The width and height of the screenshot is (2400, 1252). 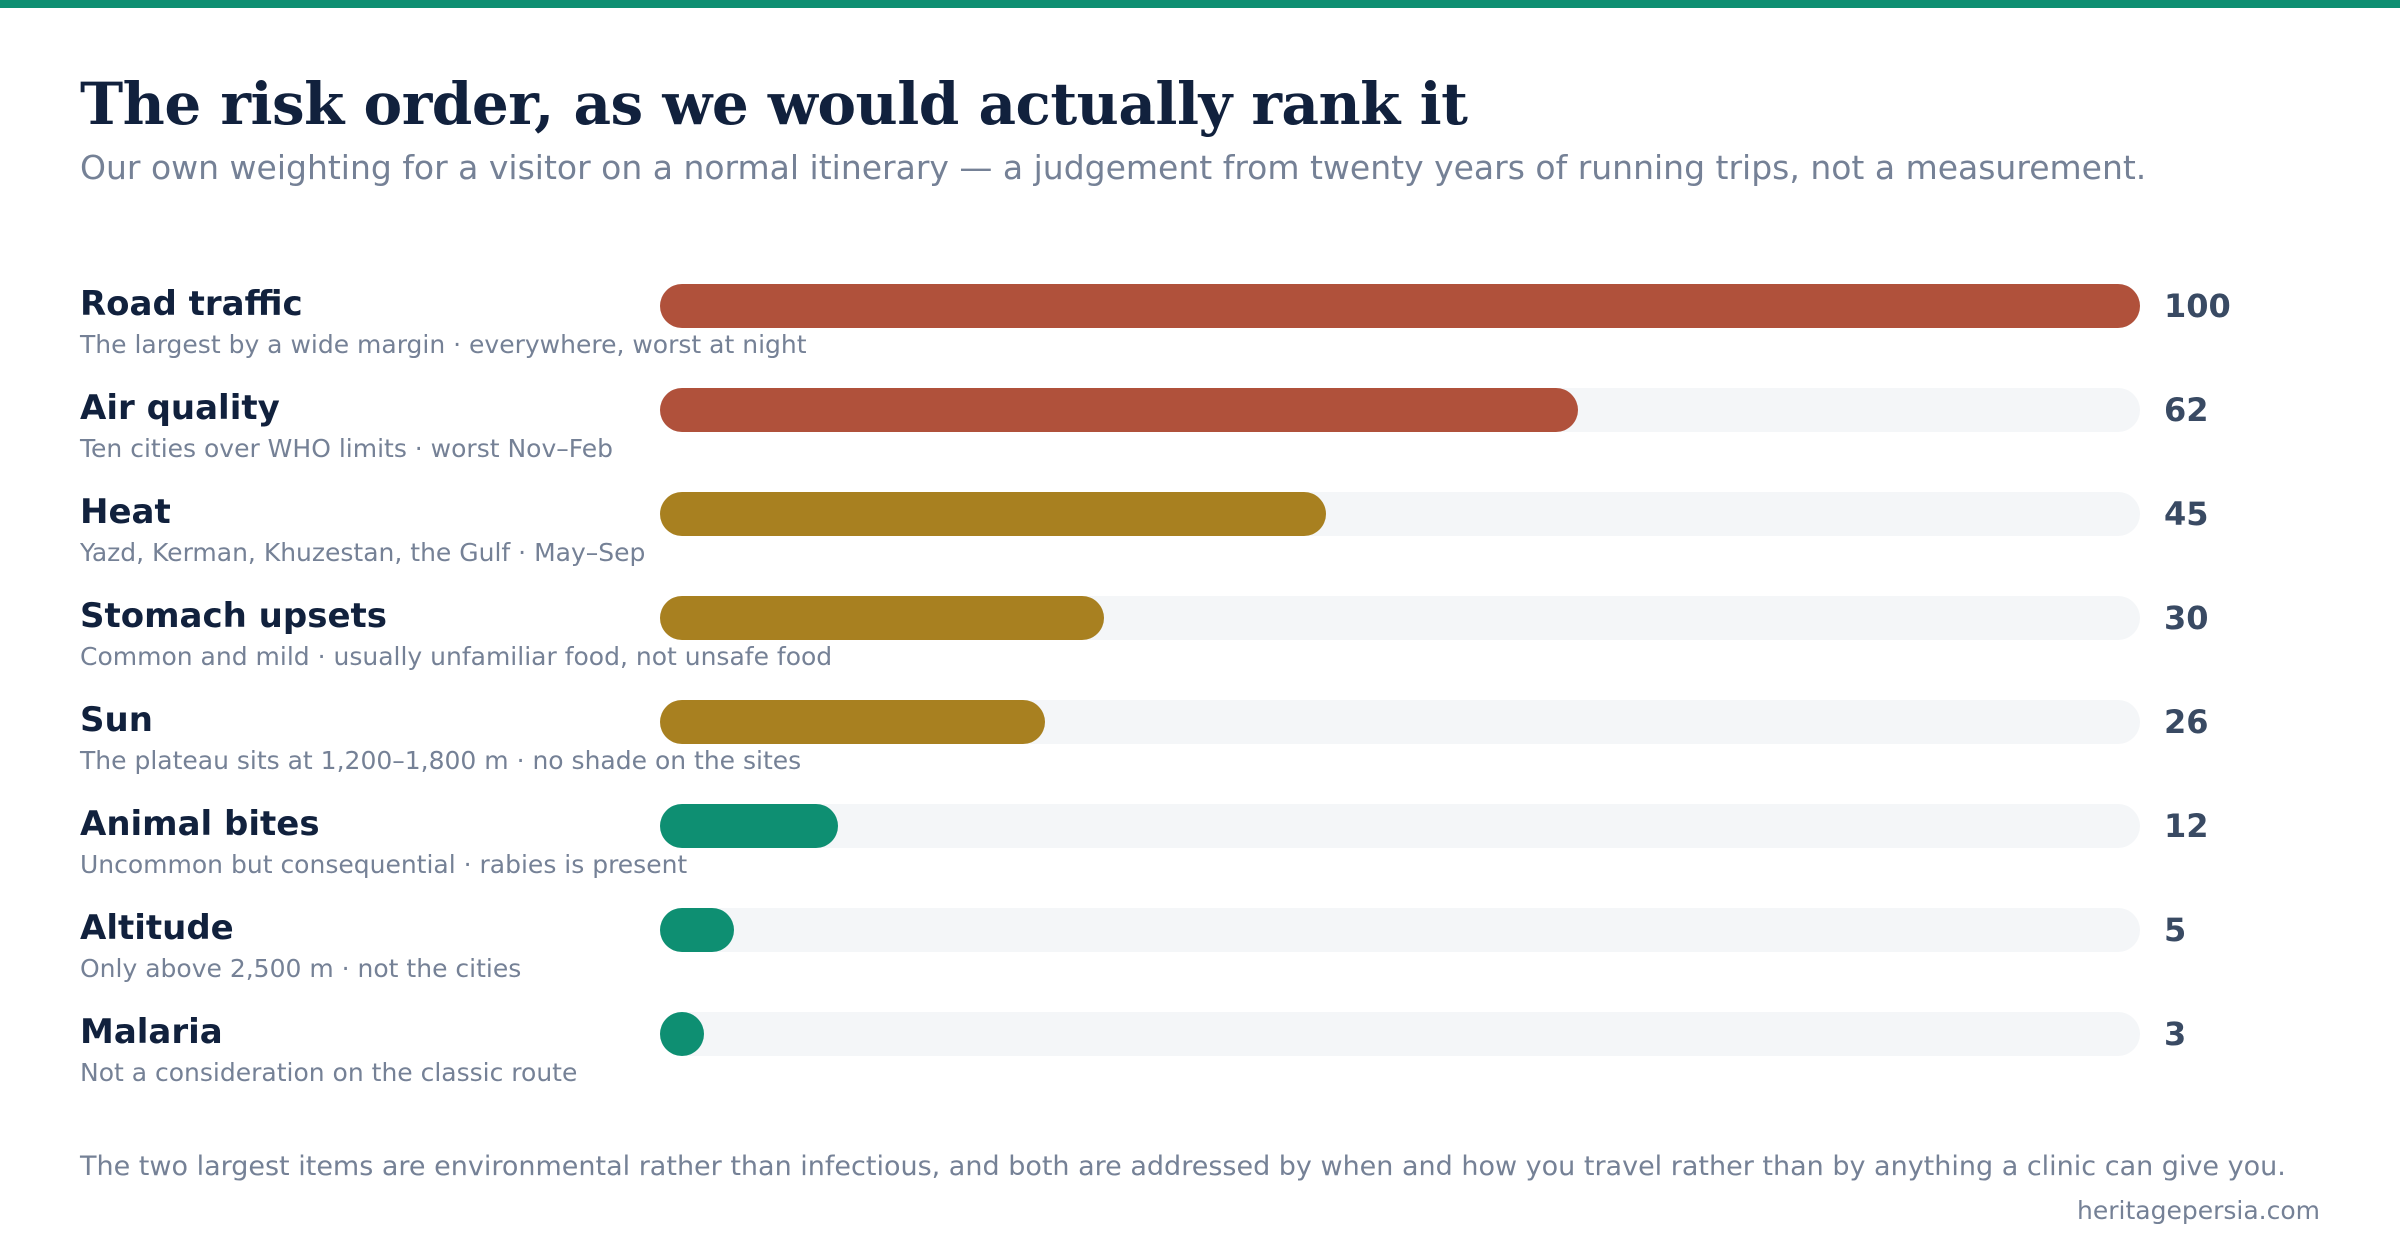 What do you see at coordinates (116, 720) in the screenshot?
I see `category-label: Sun` at bounding box center [116, 720].